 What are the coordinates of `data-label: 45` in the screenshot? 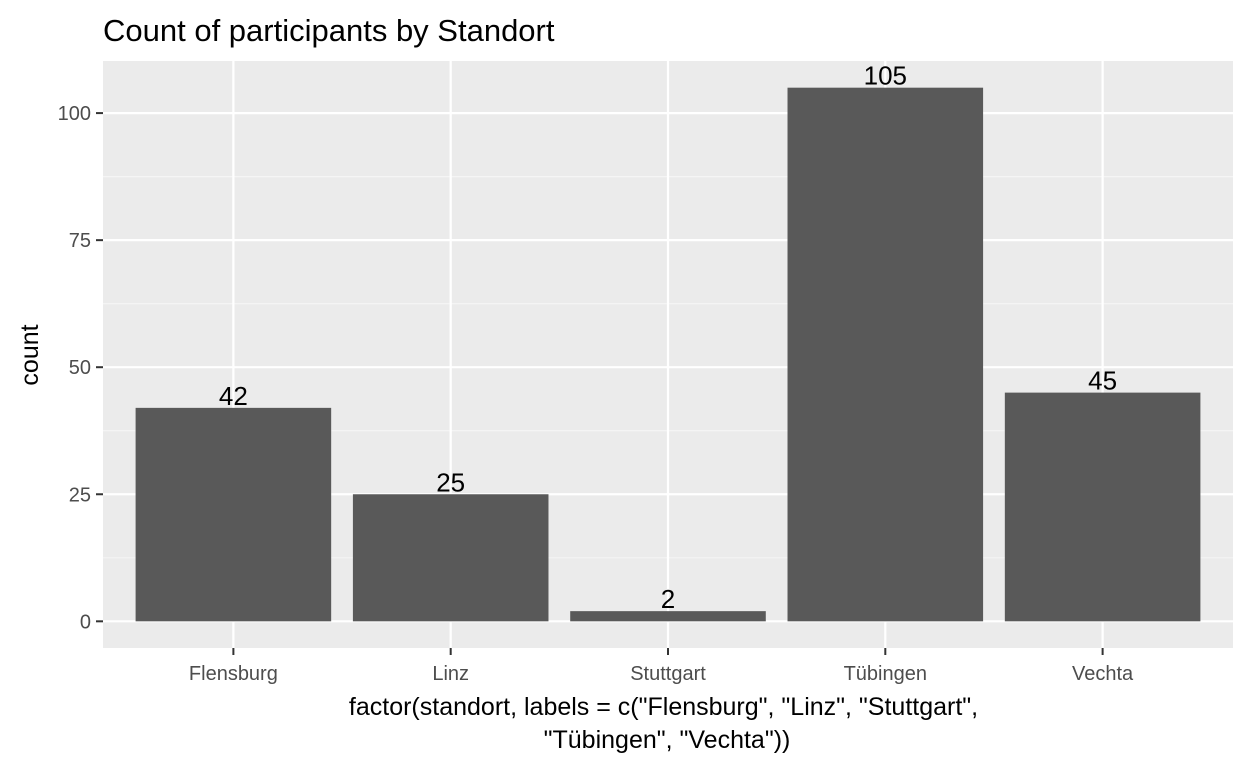 It's located at (1102, 381).